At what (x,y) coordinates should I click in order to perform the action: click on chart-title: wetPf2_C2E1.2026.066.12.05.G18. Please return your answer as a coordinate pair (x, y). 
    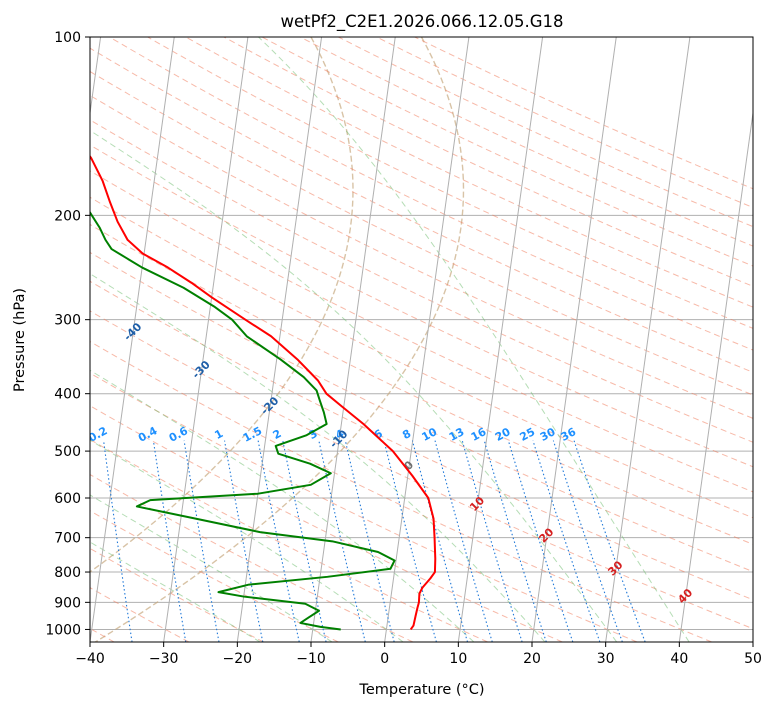
    Looking at the image, I should click on (421, 22).